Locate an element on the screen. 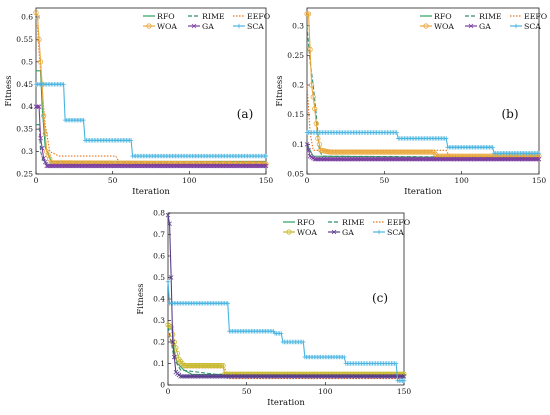 The image size is (550, 415). series-line-woa is located at coordinates (285, 349).